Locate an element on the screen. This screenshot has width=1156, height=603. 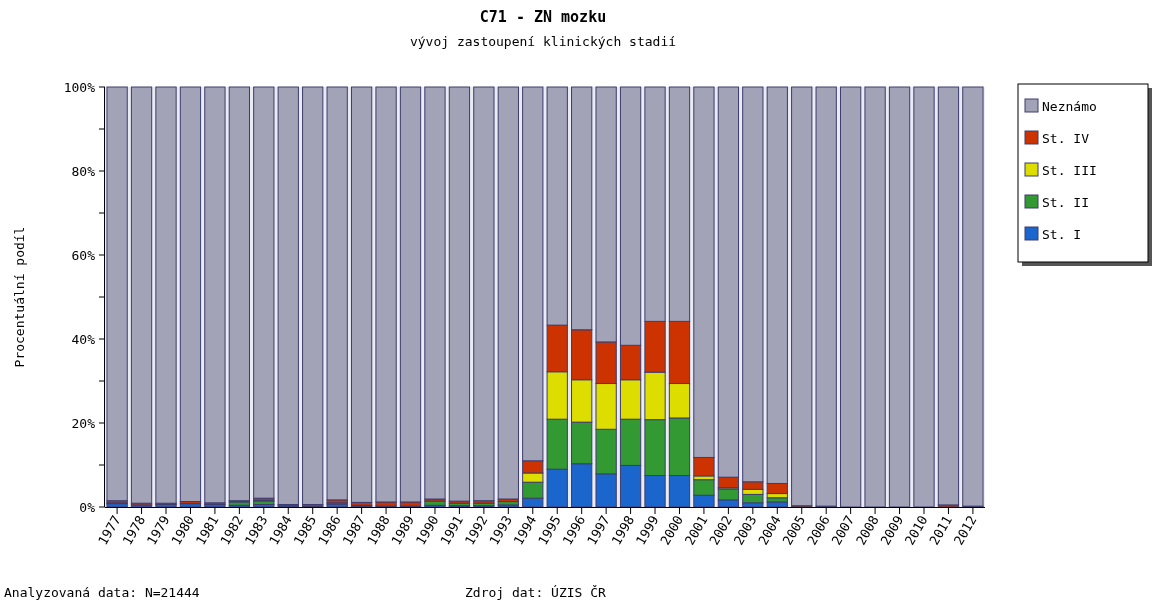
legend-label: St. II is located at coordinates (1065, 202).